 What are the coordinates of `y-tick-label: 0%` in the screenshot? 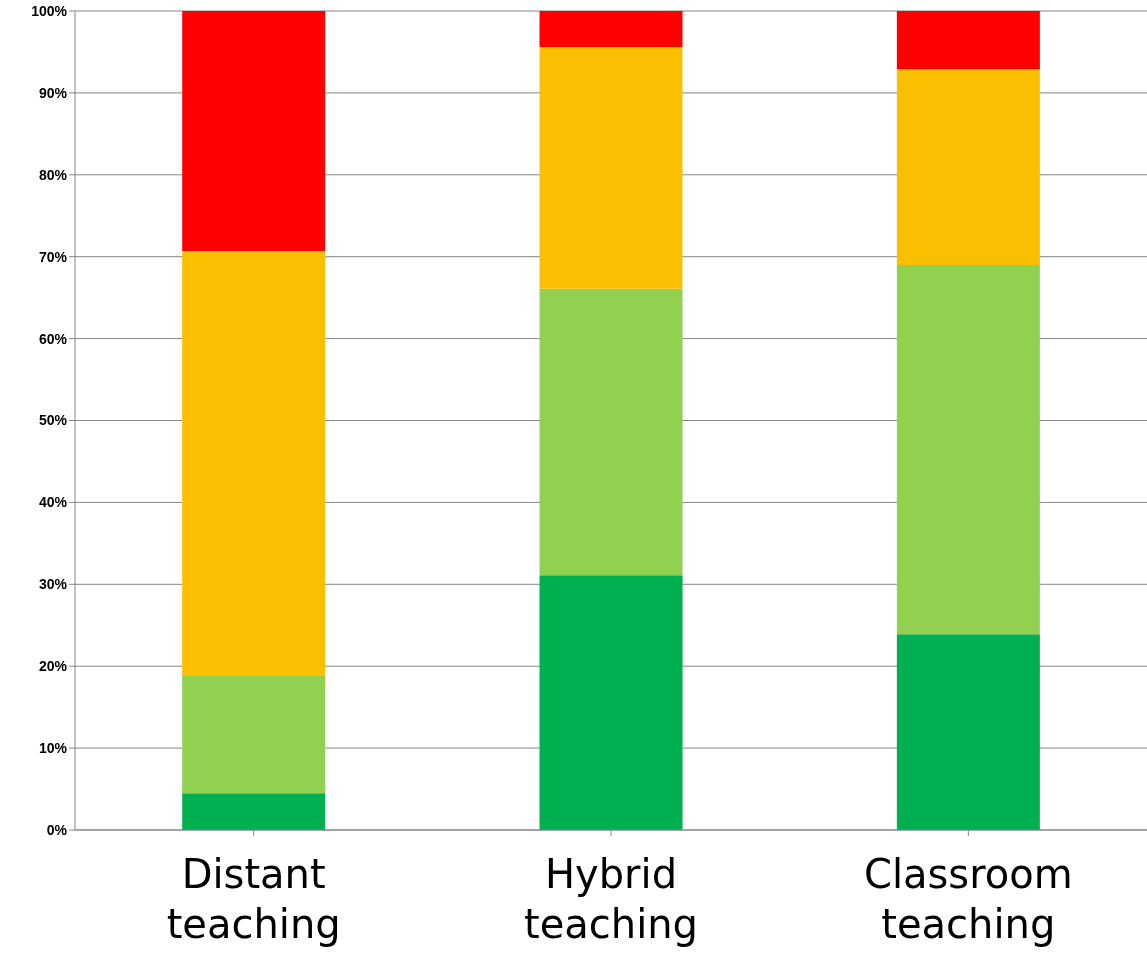 It's located at (57, 829).